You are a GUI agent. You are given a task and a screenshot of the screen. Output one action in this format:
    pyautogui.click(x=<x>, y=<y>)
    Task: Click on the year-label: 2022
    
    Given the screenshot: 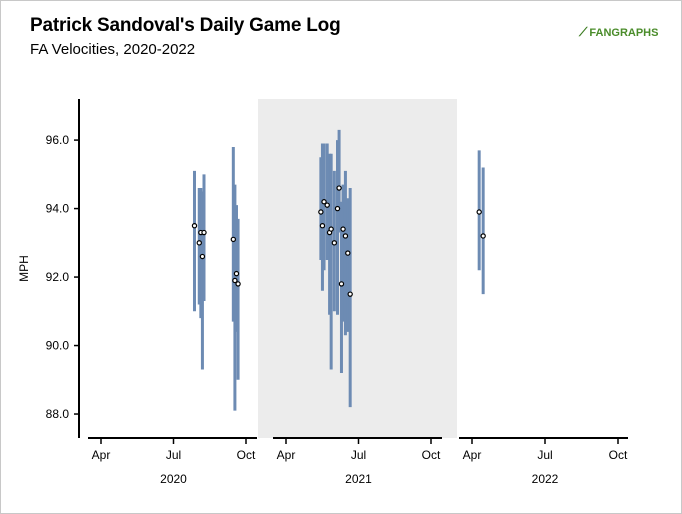 What is the action you would take?
    pyautogui.click(x=545, y=479)
    